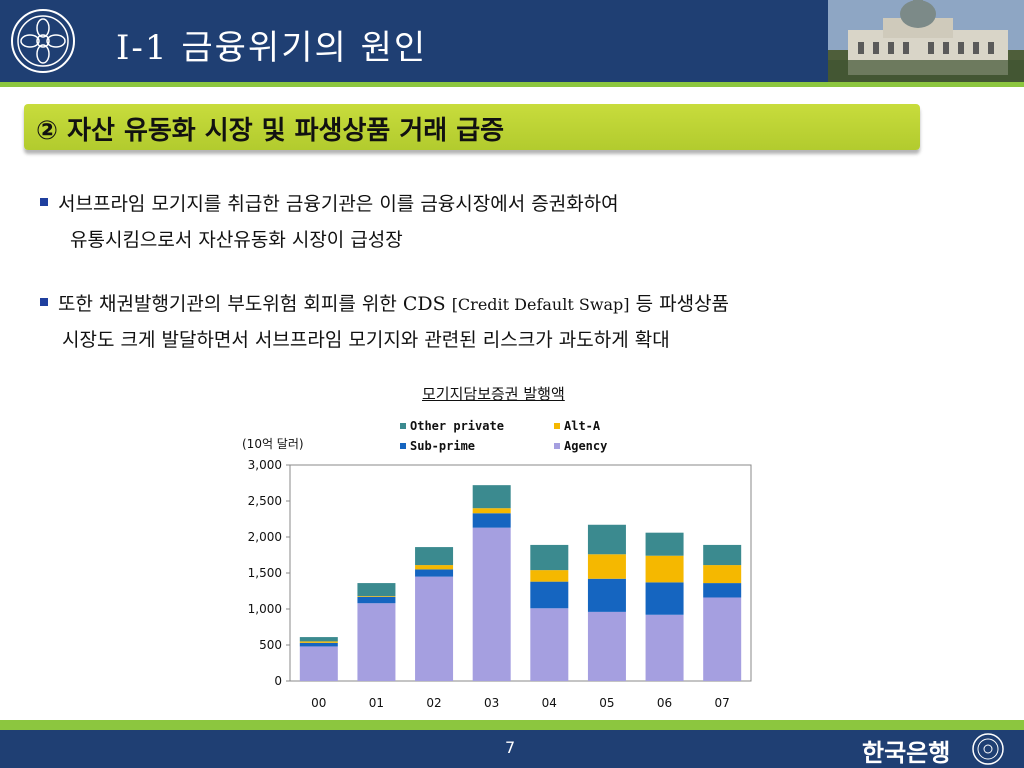  I want to click on y-tick-label: 1,000, so click(265, 609).